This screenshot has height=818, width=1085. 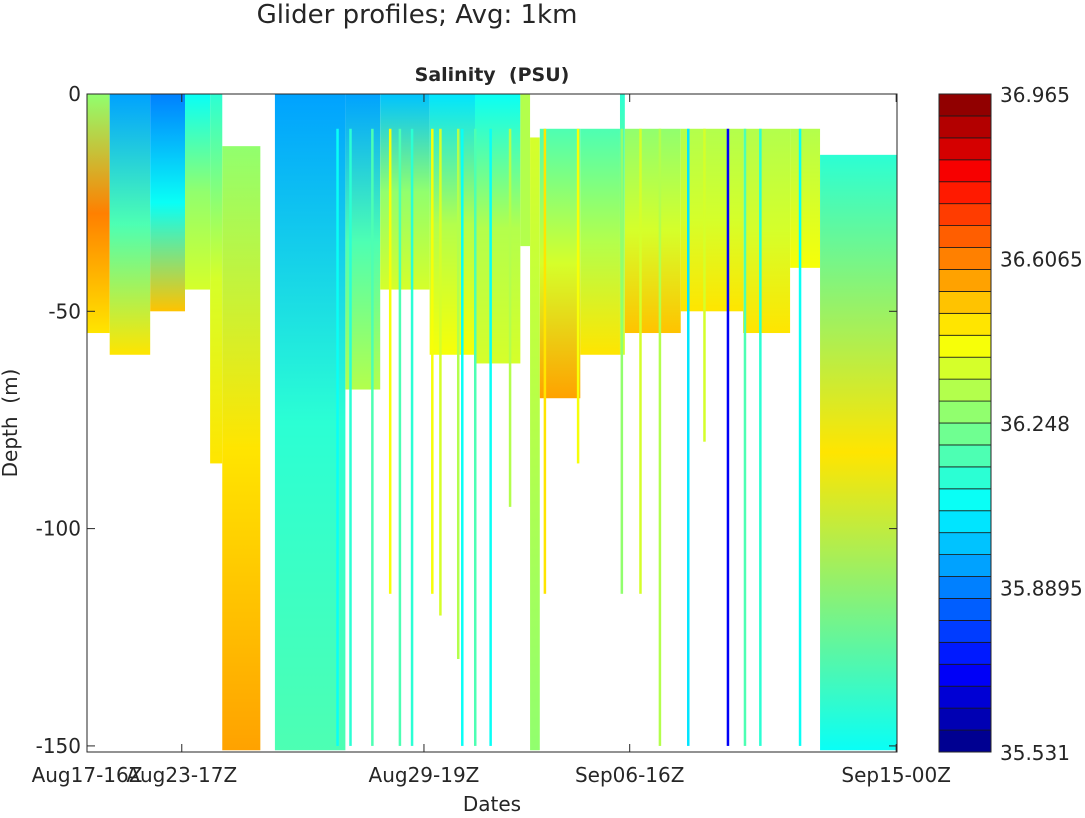 What do you see at coordinates (896, 775) in the screenshot?
I see `x-tick-label: Sep15-00Z` at bounding box center [896, 775].